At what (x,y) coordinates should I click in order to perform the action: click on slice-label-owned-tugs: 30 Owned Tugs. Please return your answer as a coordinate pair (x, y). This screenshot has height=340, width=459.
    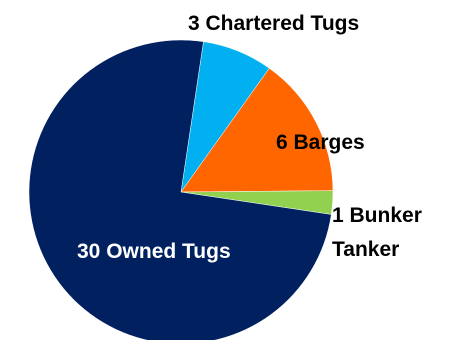
    Looking at the image, I should click on (154, 251).